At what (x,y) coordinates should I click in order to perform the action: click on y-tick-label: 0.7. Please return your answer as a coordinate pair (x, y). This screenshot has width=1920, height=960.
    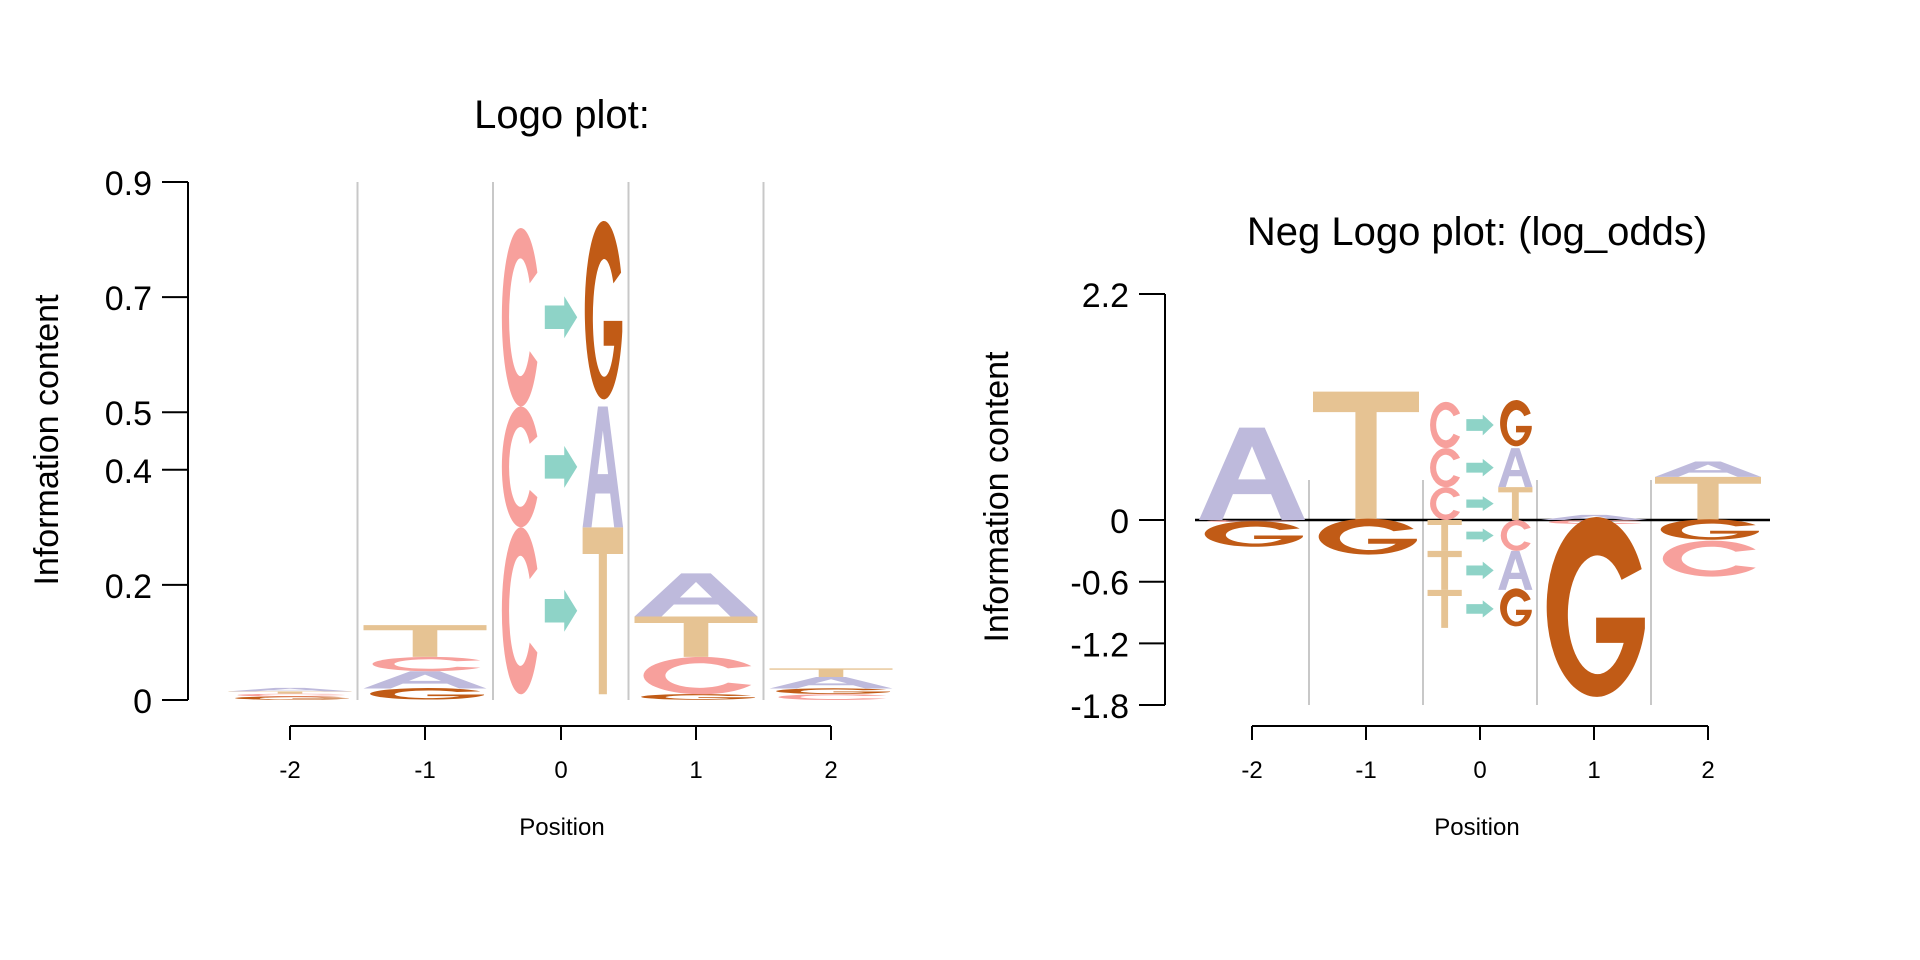
    Looking at the image, I should click on (128, 299).